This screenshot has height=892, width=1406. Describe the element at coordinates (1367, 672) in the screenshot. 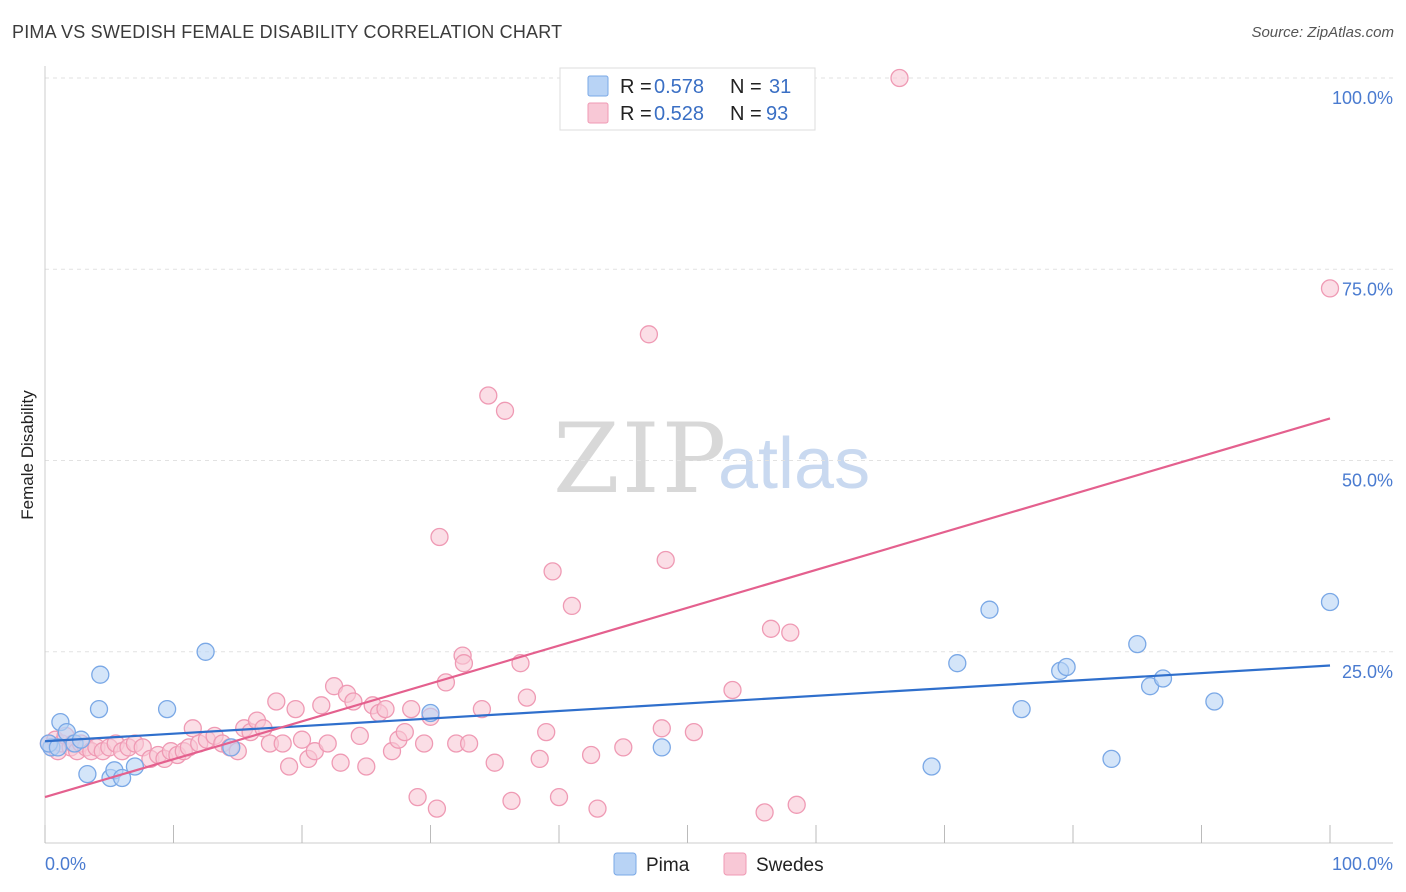

I see `y-tick-label: 25.0%` at that location.